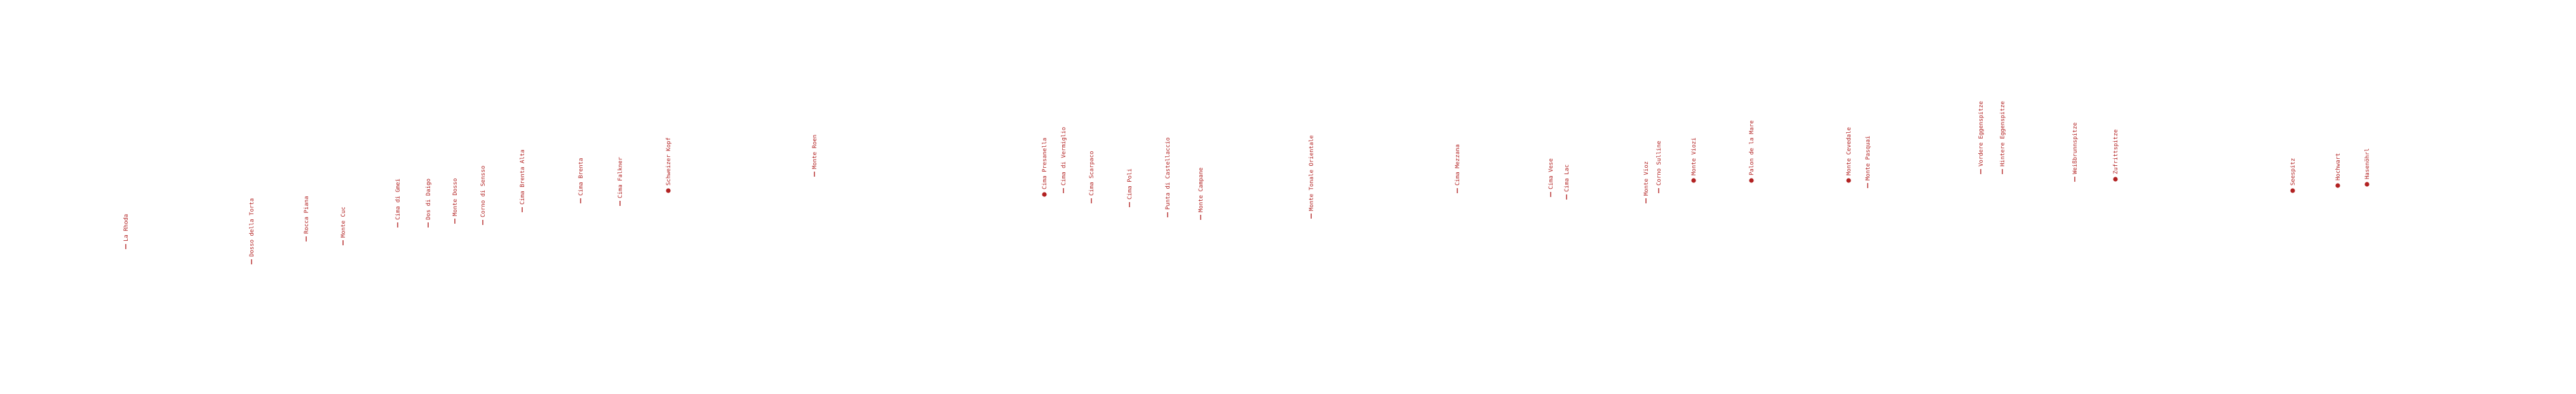  Describe the element at coordinates (126, 228) in the screenshot. I see `peak-label: La Rhoda` at that location.